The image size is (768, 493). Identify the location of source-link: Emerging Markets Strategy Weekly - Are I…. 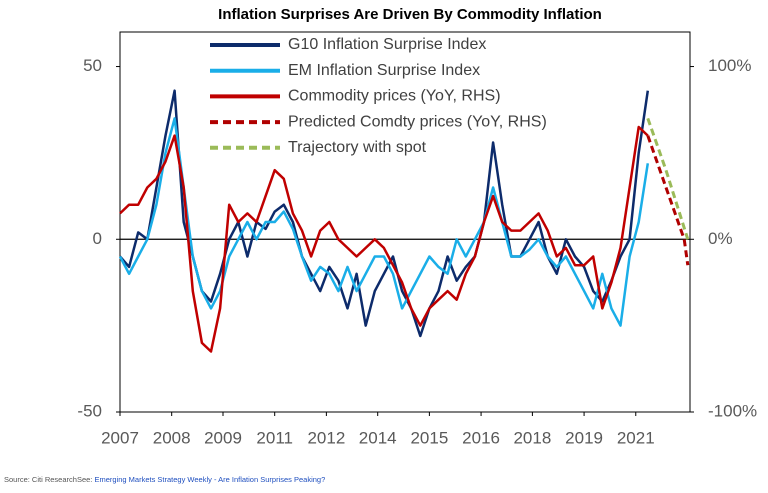
(209, 479).